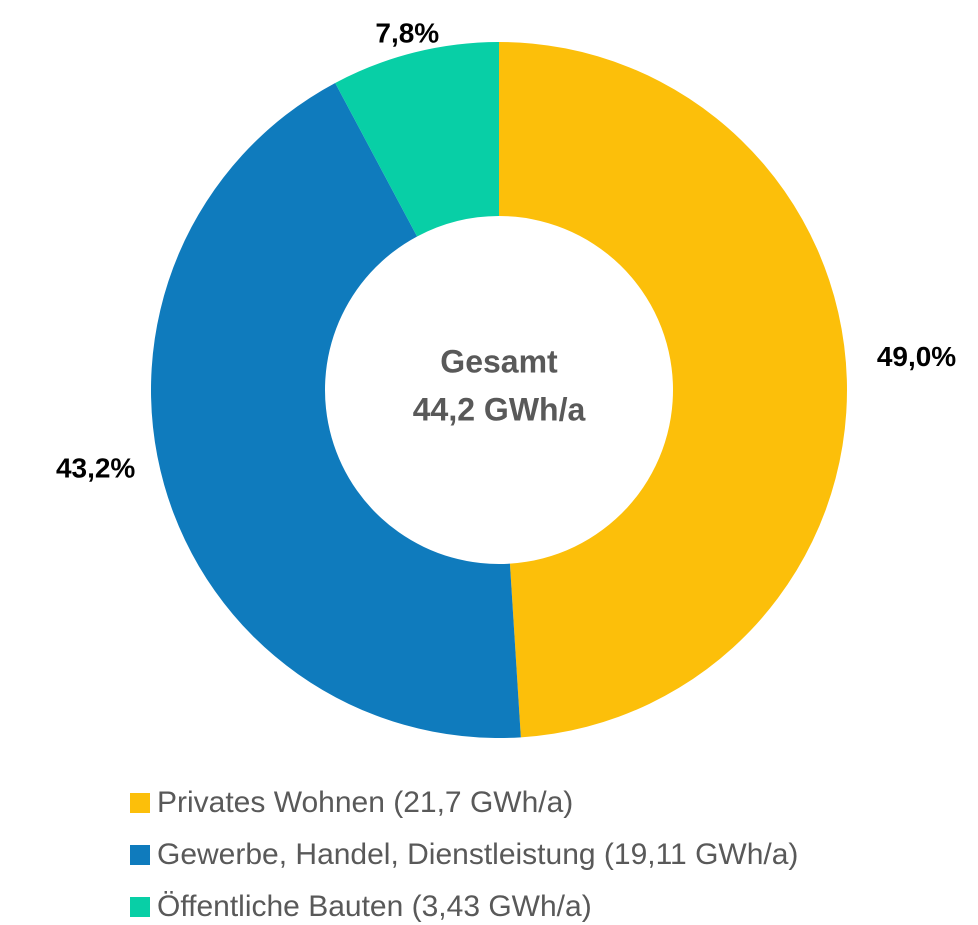 The image size is (978, 925). Describe the element at coordinates (374, 906) in the screenshot. I see `legend-label: Öffentliche Bauten (3,43 GWh/a)` at that location.